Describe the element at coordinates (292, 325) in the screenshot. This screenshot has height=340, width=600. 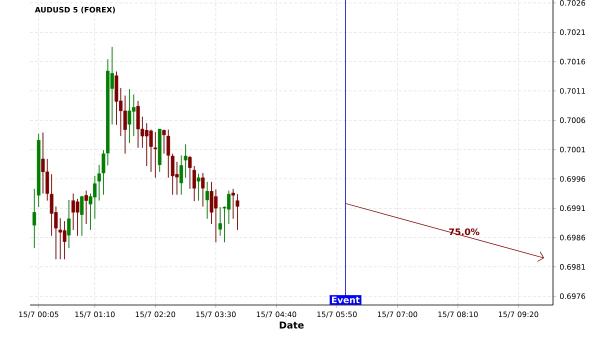
I see `x-axis-title: Date` at that location.